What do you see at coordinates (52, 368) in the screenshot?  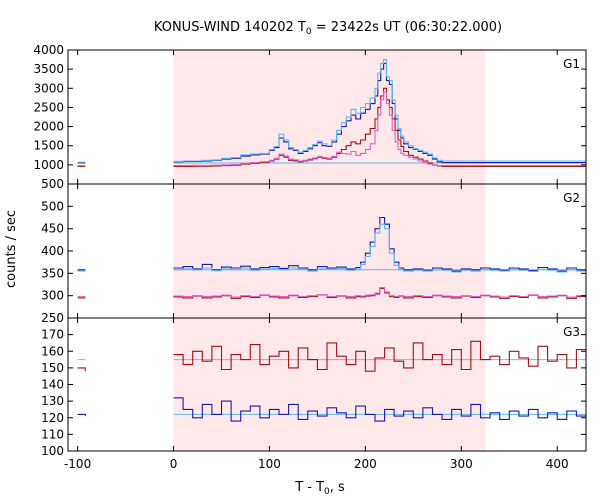 I see `y-tick-label-g3-150: 150` at bounding box center [52, 368].